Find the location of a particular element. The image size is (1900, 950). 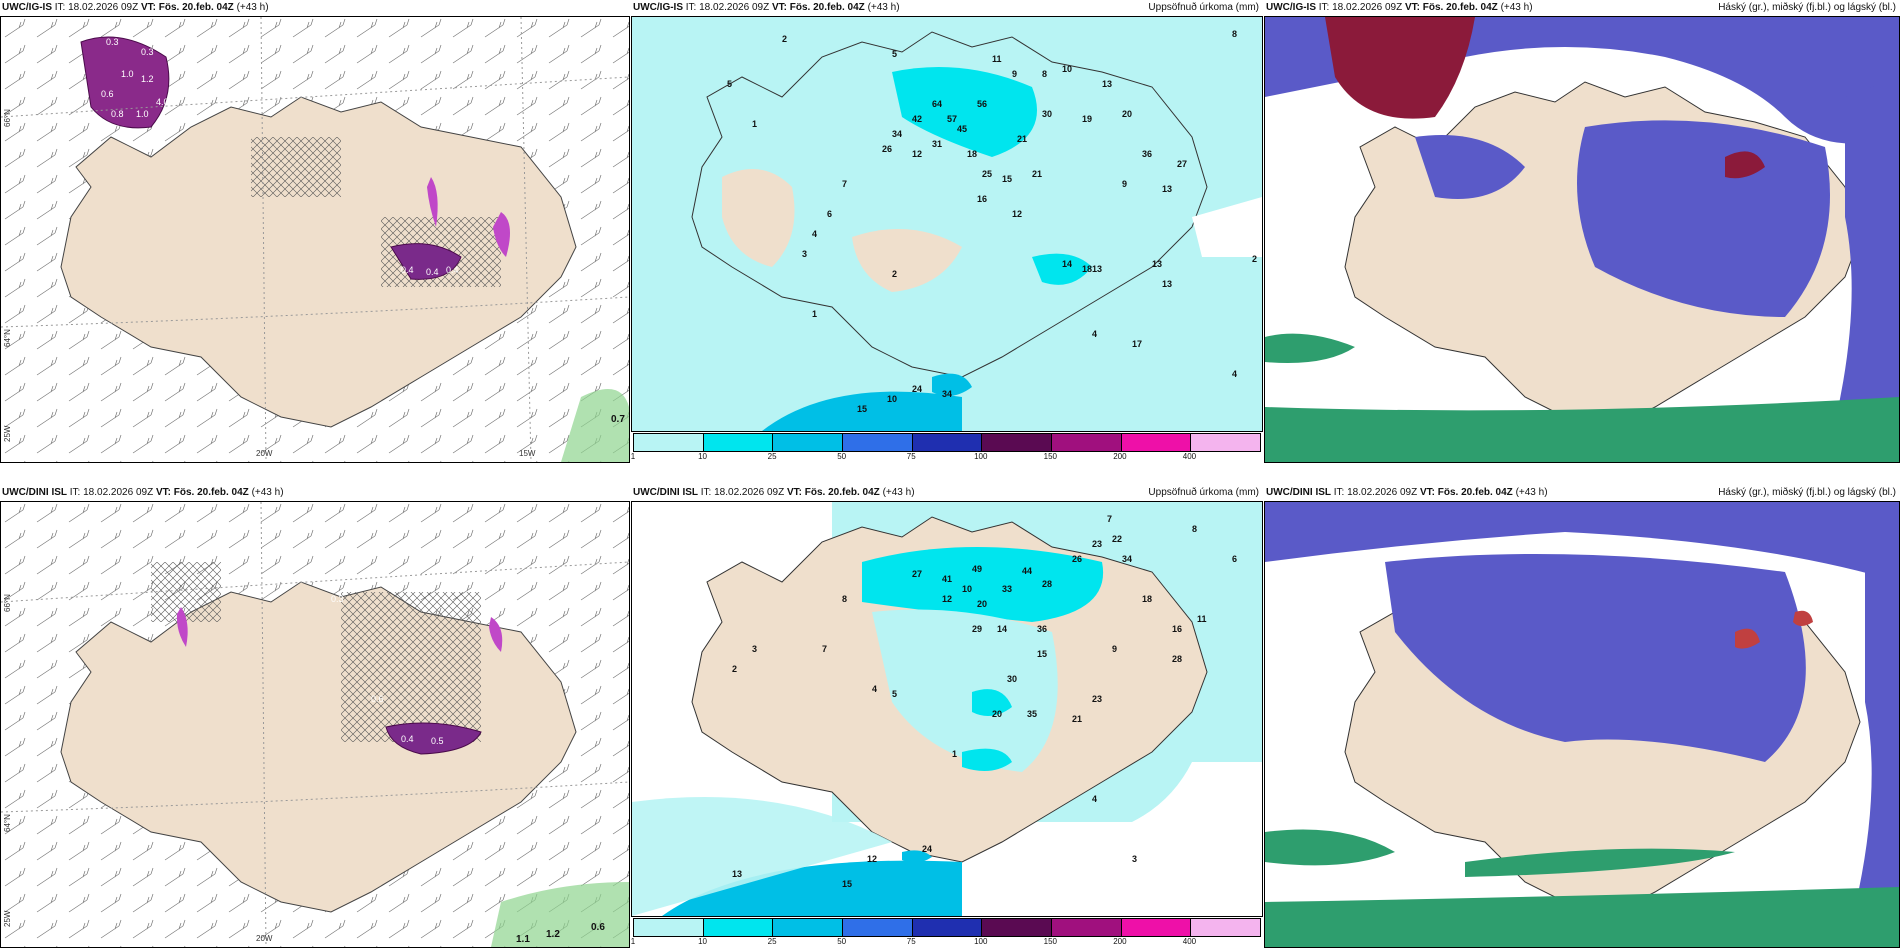

snow-value: 0.5 is located at coordinates (437, 741).